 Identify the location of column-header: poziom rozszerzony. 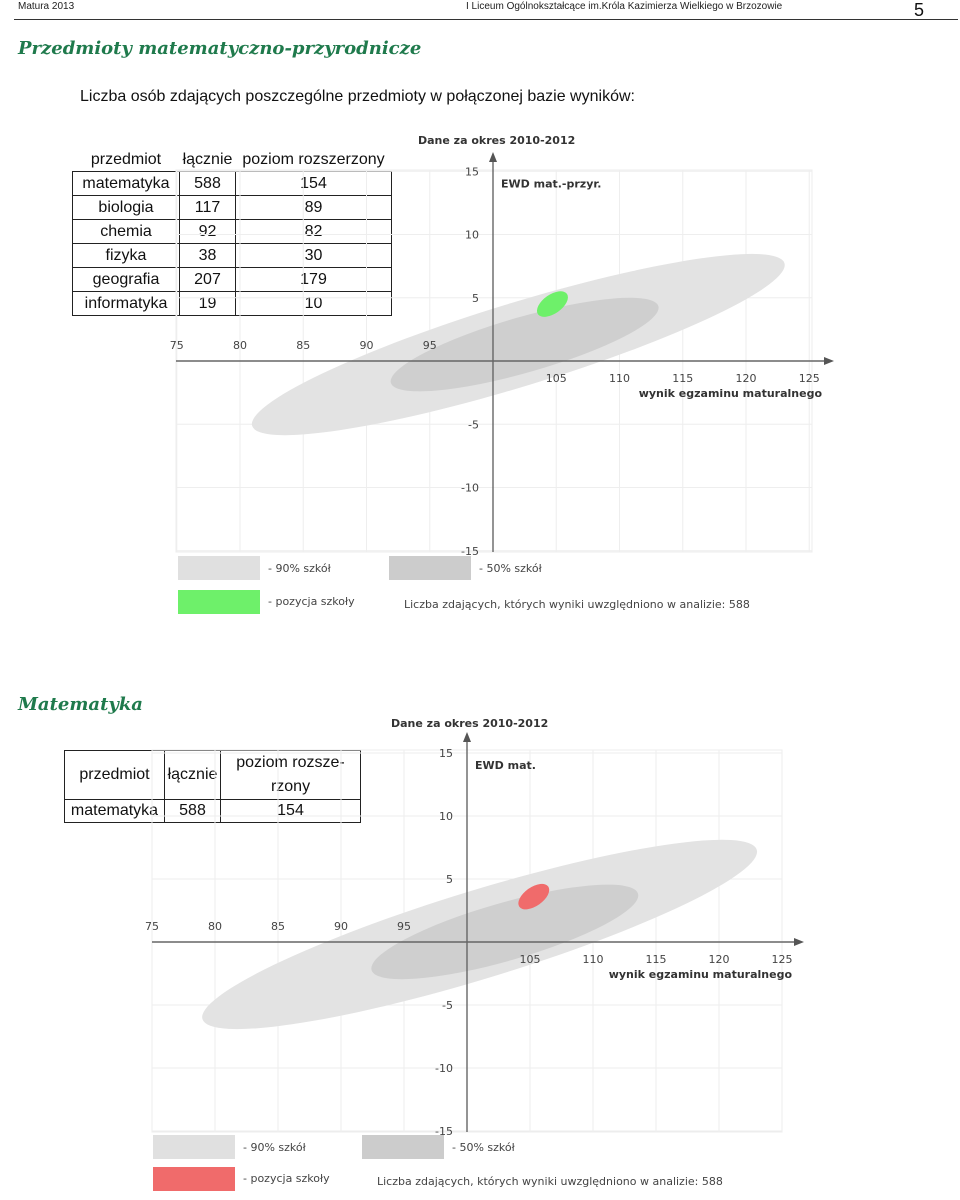
(313, 159).